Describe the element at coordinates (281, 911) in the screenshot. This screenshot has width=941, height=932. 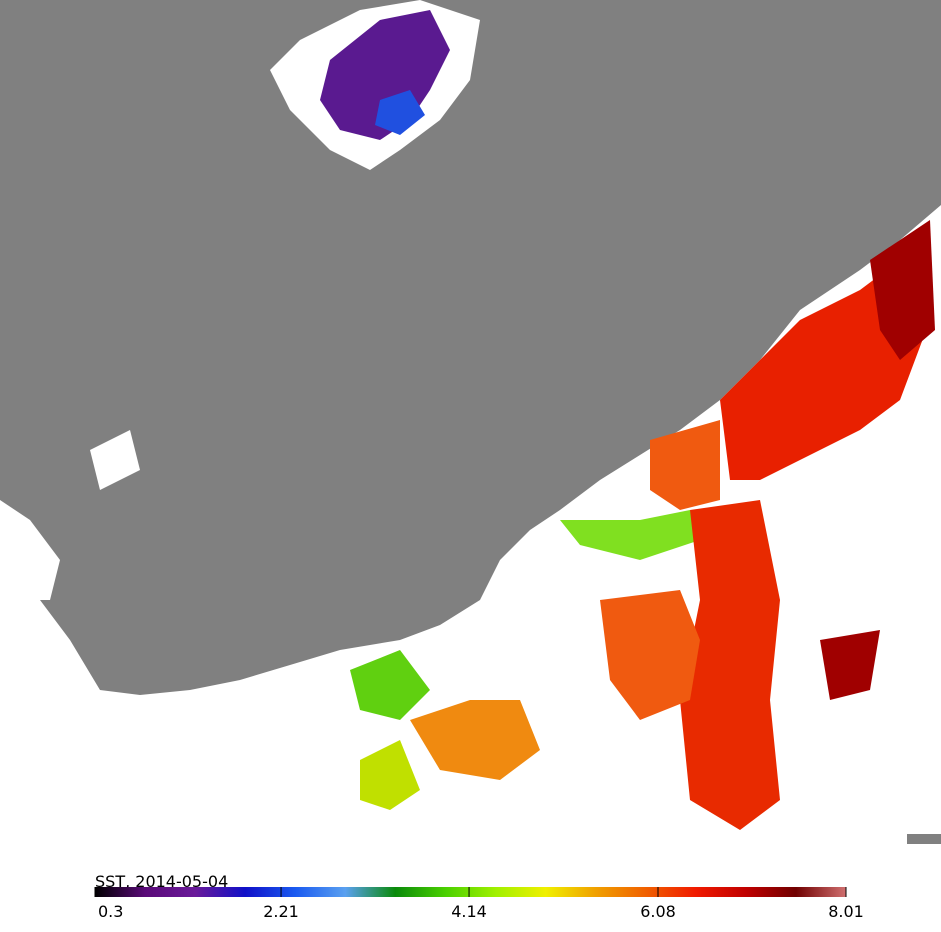
I see `tick-label: 2.21` at that location.